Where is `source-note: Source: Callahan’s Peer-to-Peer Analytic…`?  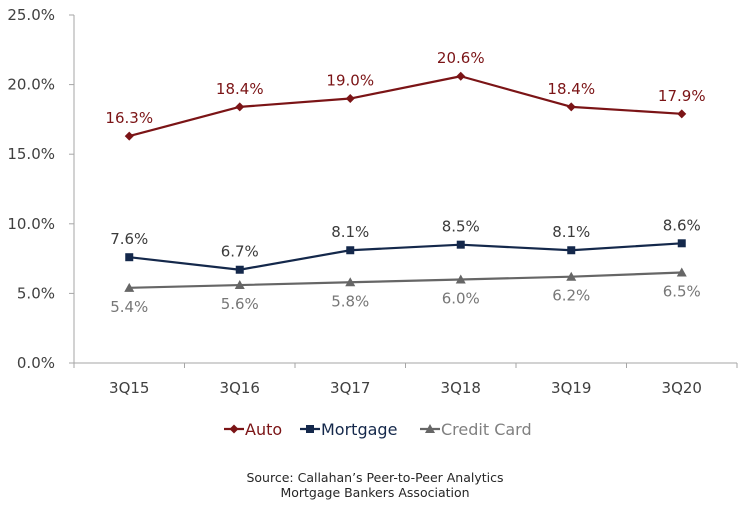 source-note: Source: Callahan’s Peer-to-Peer Analytic… is located at coordinates (374, 485).